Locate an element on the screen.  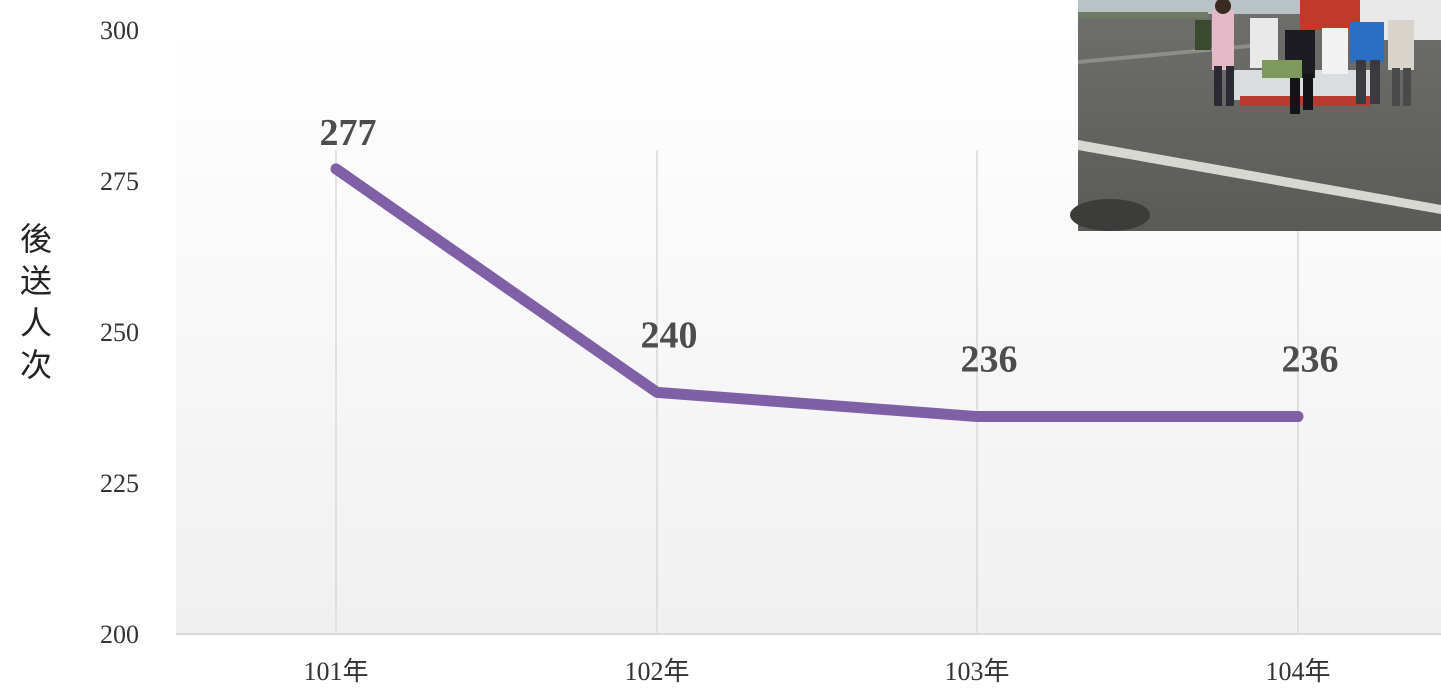
helicopter-medevac-photo is located at coordinates (1255, 115).